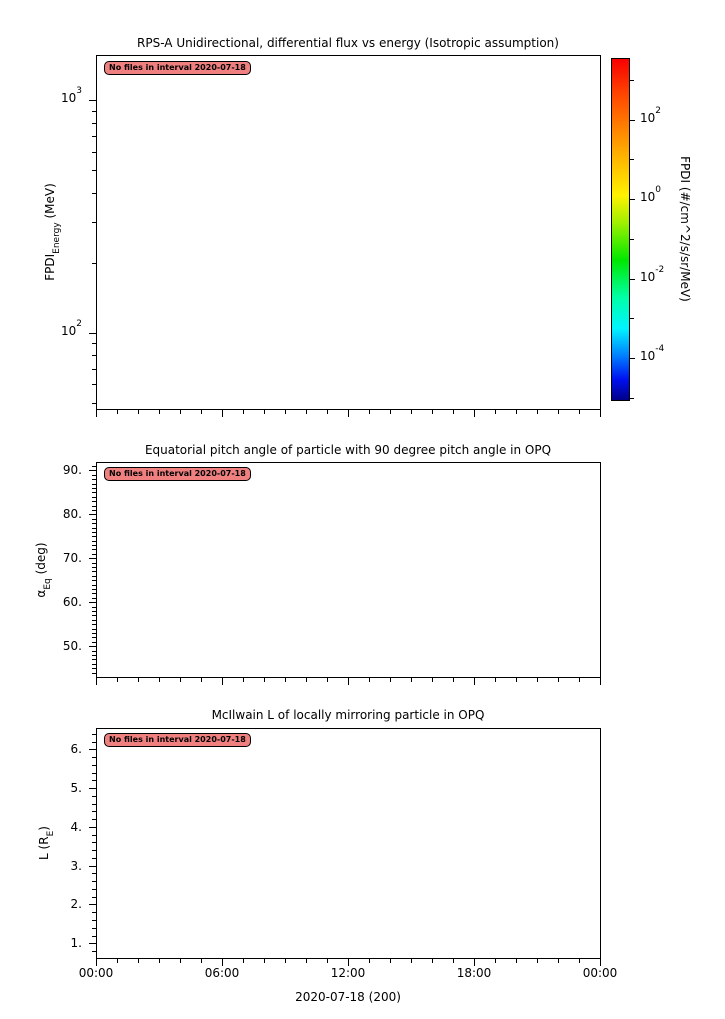  What do you see at coordinates (92, 843) in the screenshot?
I see `panel-3-y-ticks` at bounding box center [92, 843].